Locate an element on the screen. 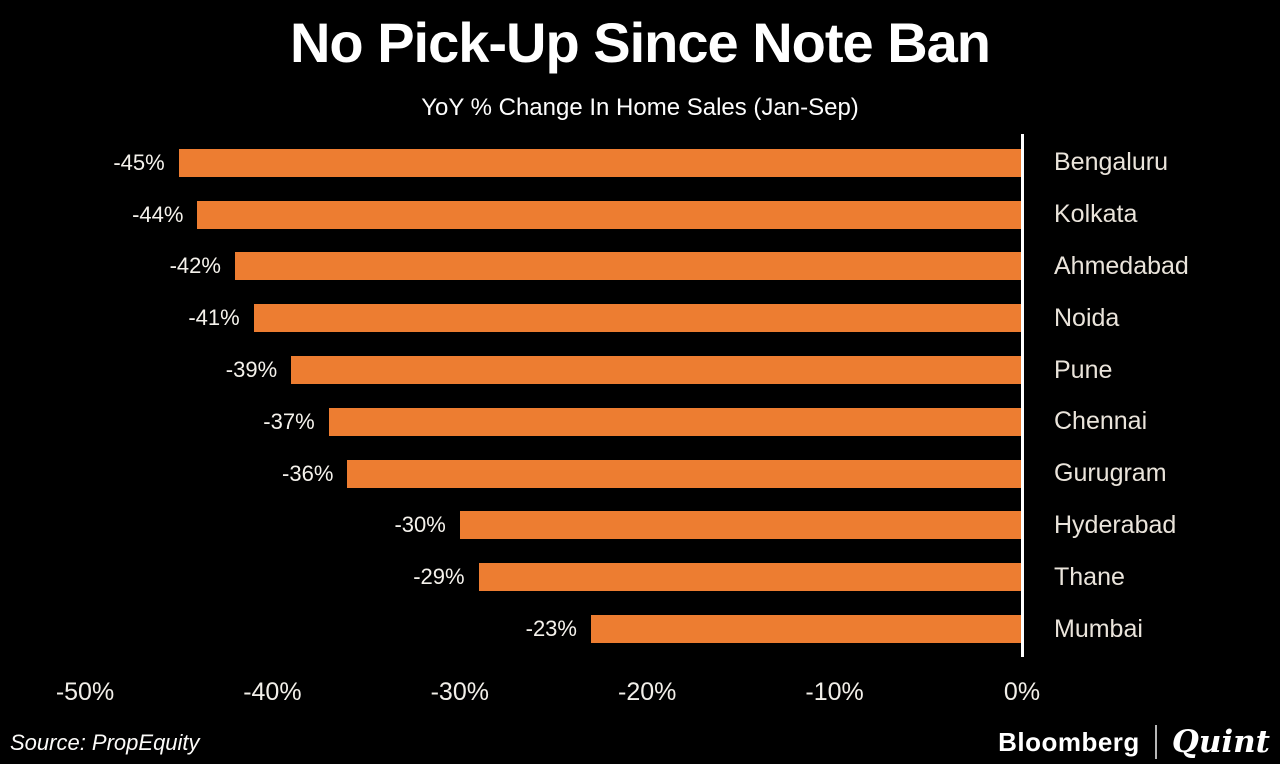 The image size is (1280, 764). bar-row: -45% is located at coordinates (553, 163).